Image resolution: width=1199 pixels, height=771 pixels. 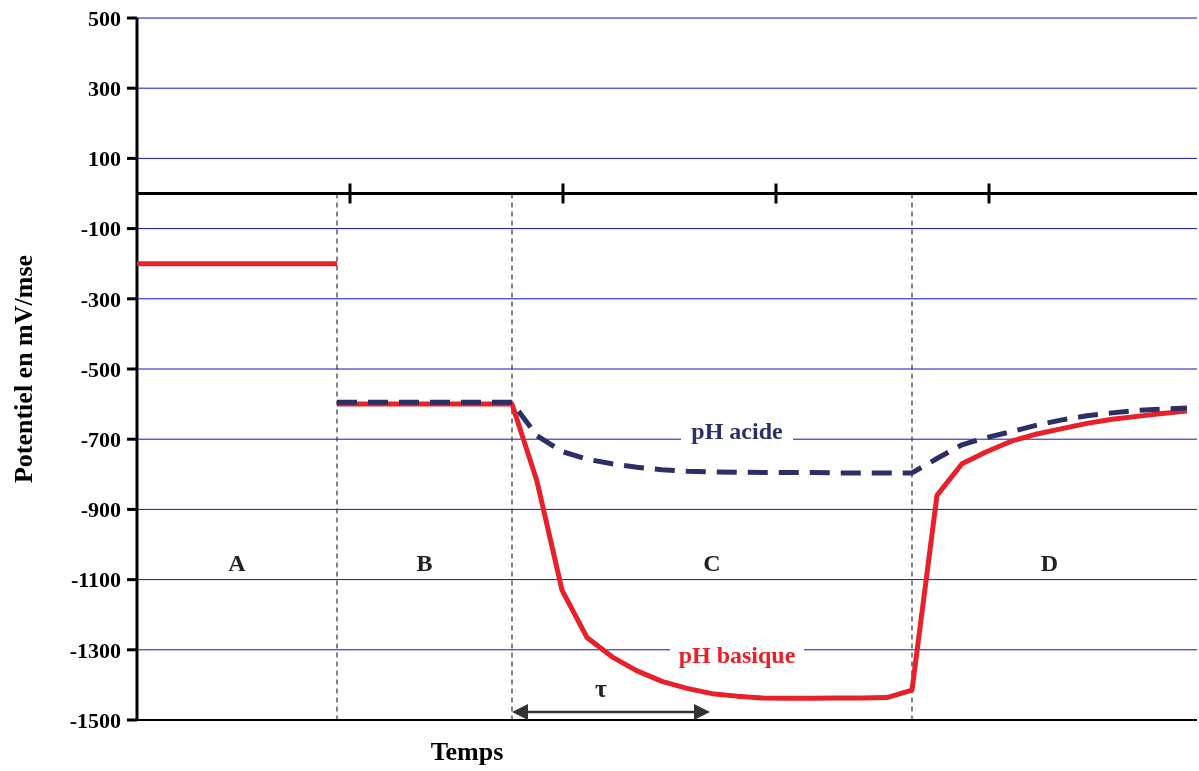 What do you see at coordinates (100, 439) in the screenshot?
I see `y-tick-label: -700` at bounding box center [100, 439].